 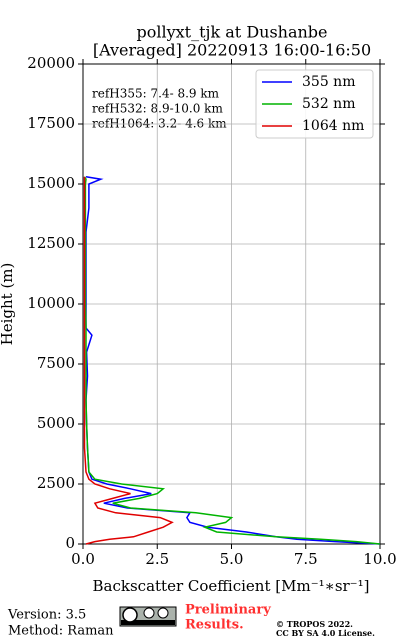 I want to click on preliminary: Preliminary, so click(x=228, y=610).